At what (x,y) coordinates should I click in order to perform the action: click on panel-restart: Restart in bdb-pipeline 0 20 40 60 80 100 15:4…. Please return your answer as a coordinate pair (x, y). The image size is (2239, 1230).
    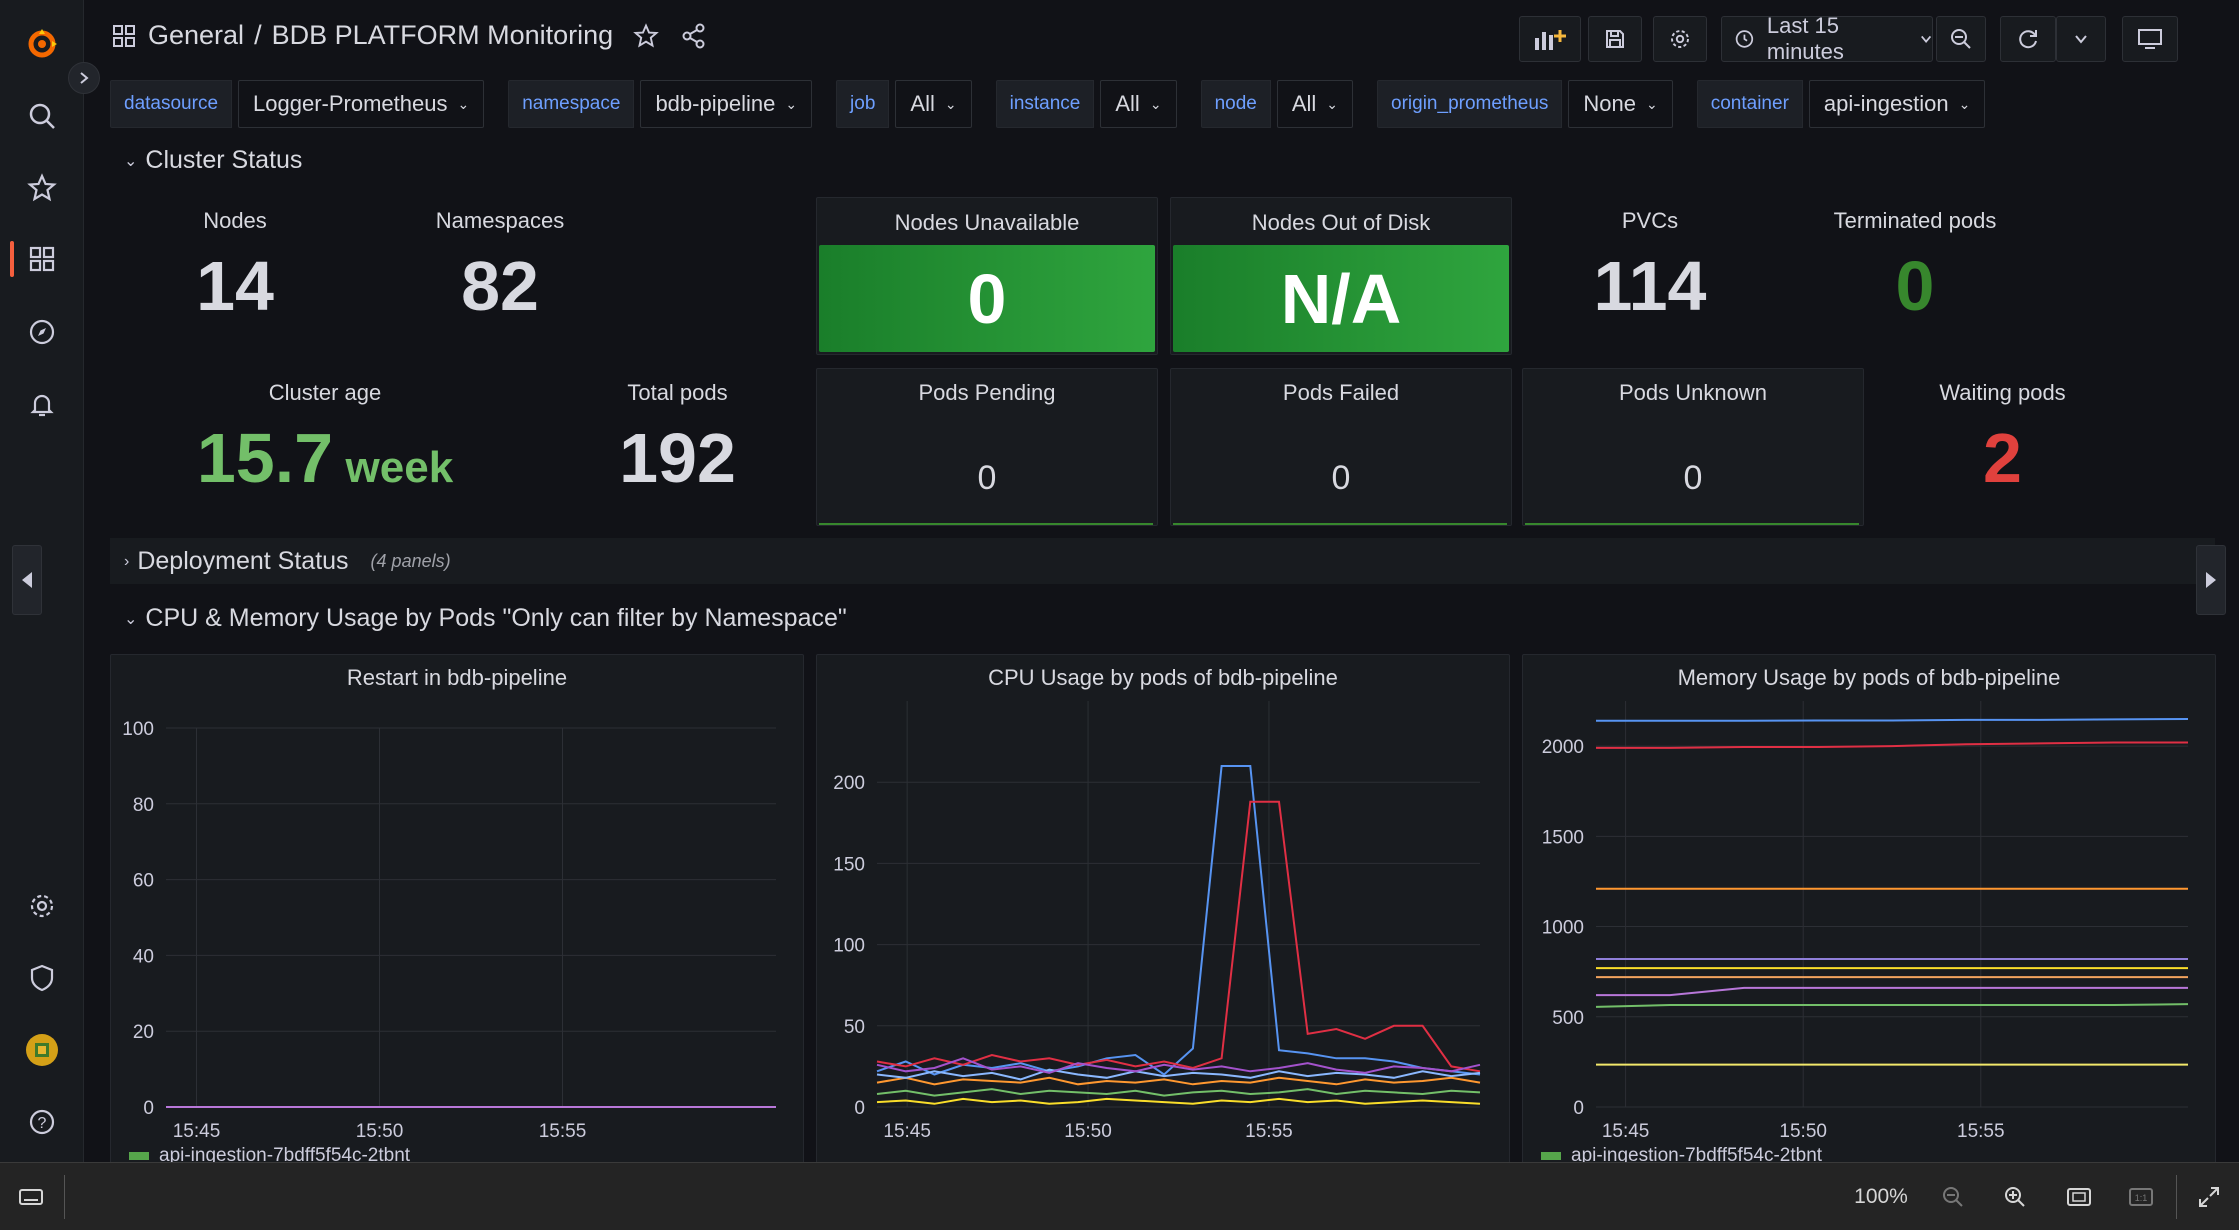
    Looking at the image, I should click on (457, 909).